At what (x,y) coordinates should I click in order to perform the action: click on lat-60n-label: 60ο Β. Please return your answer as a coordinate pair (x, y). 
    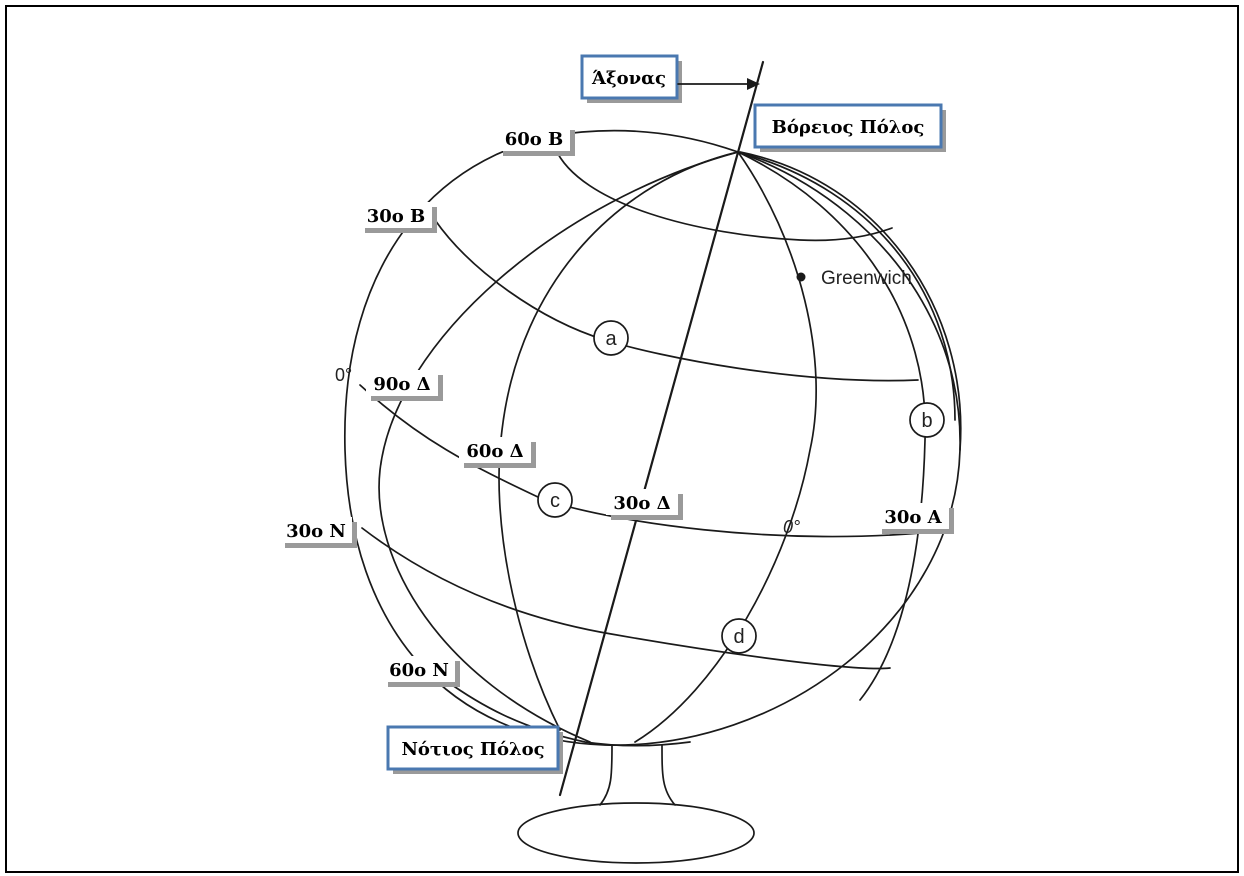
    Looking at the image, I should click on (534, 139).